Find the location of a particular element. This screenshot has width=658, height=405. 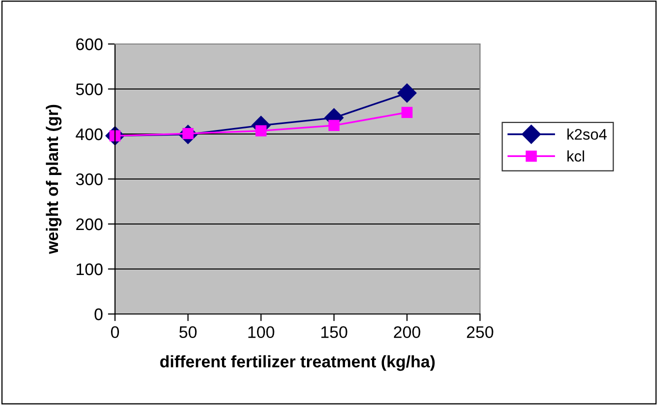

x-tick-label: 150 is located at coordinates (334, 332).